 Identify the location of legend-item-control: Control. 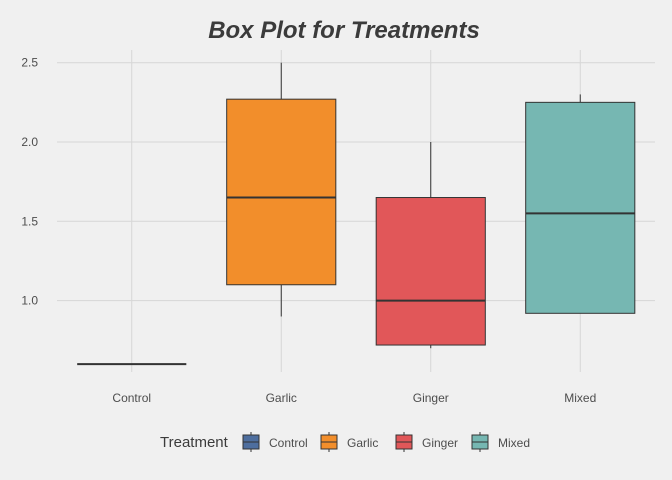
(275, 442).